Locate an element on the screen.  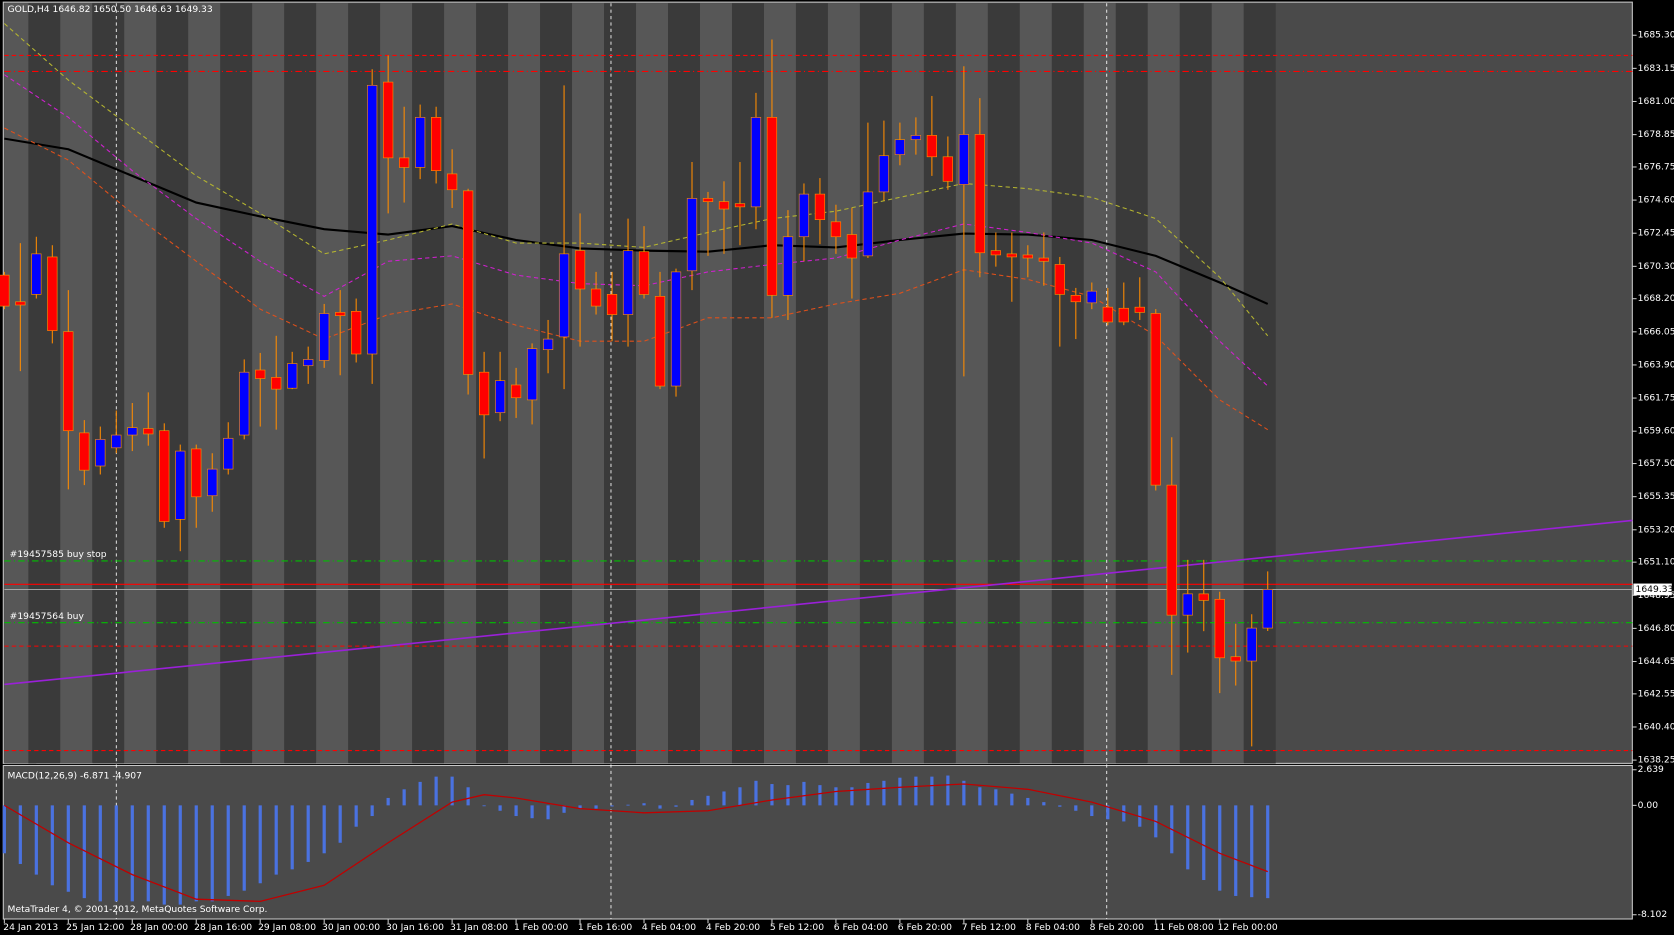
y-tick-label: 1676.75 is located at coordinates (1656, 166).